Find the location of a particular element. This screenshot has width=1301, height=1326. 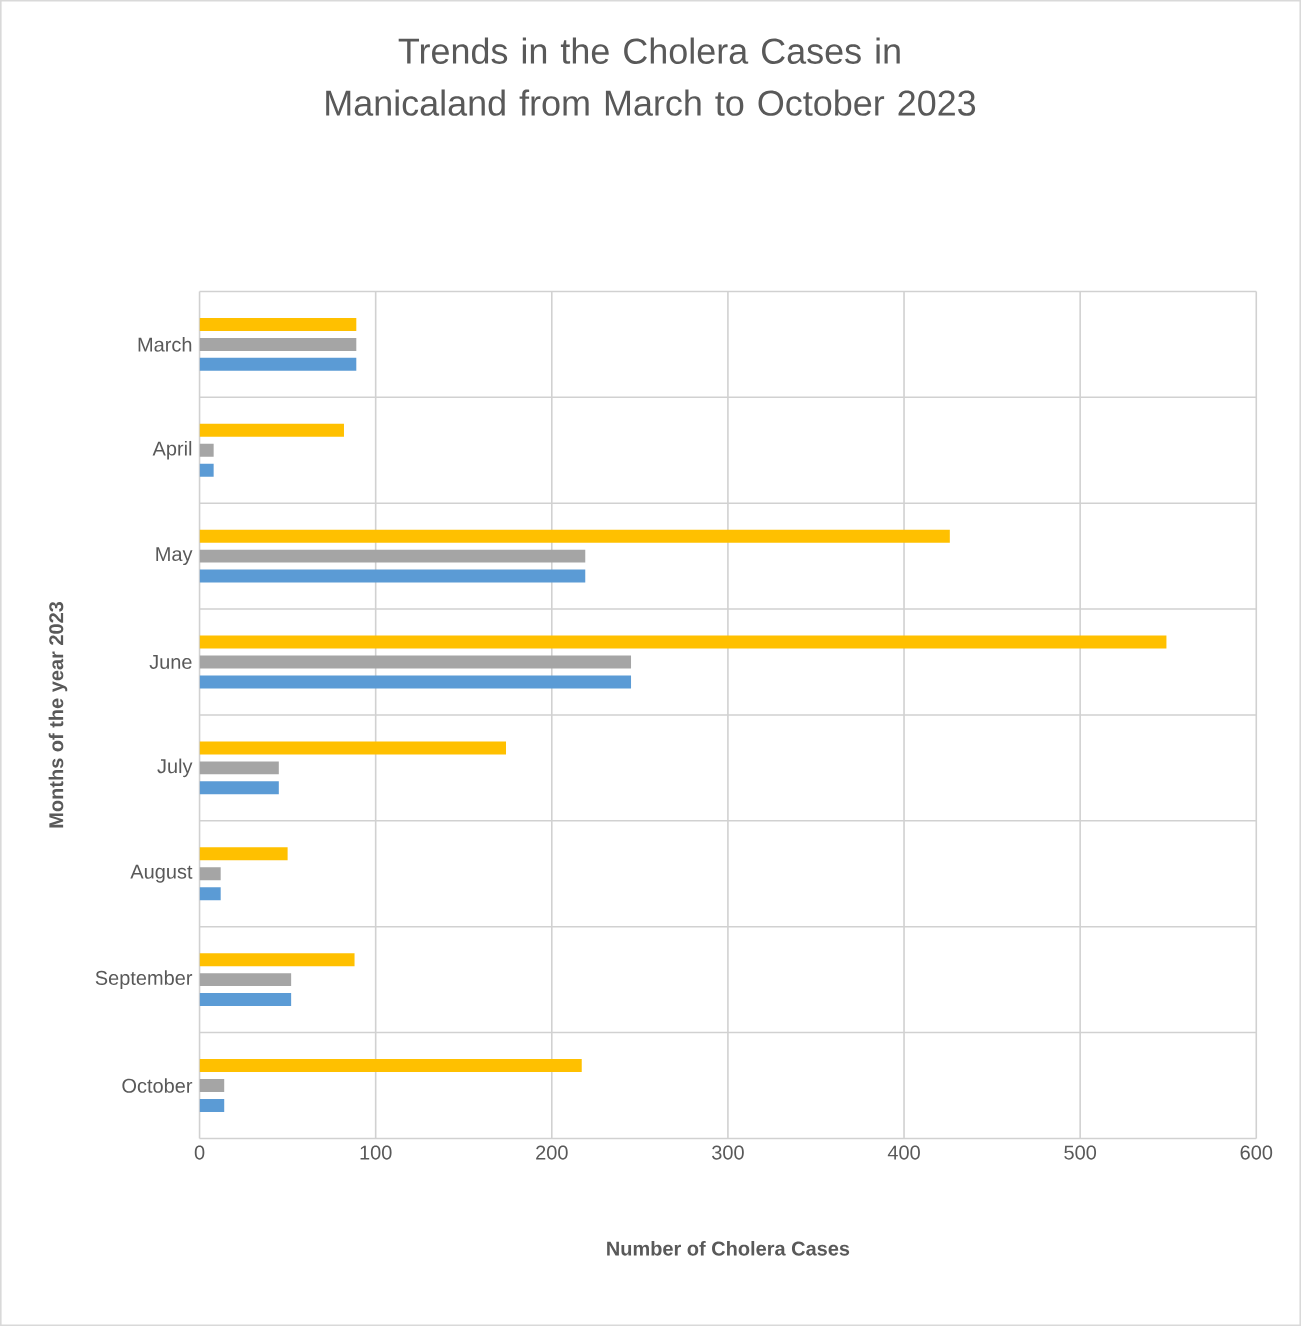

x-tick-label: 600 is located at coordinates (1256, 1152).